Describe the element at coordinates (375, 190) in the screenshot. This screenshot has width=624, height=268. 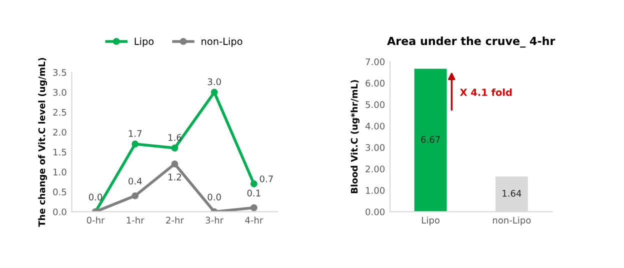
I see `y-tick-label: 1.00` at that location.